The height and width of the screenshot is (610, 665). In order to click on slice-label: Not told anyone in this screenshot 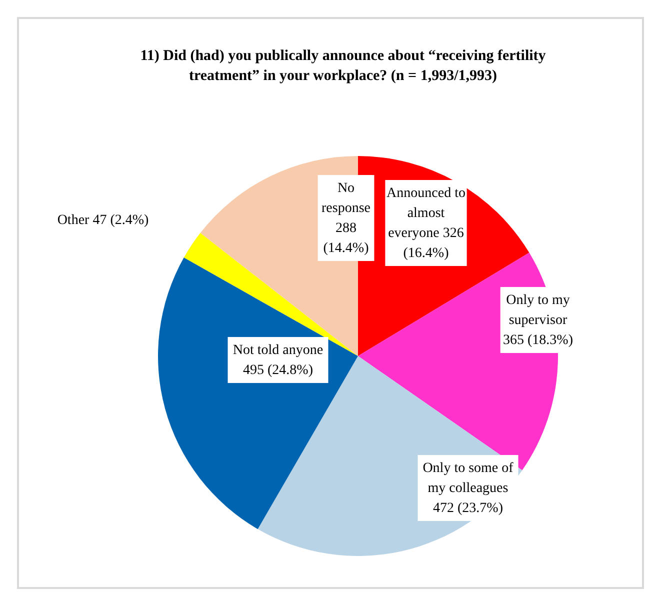, I will do `click(278, 350)`.